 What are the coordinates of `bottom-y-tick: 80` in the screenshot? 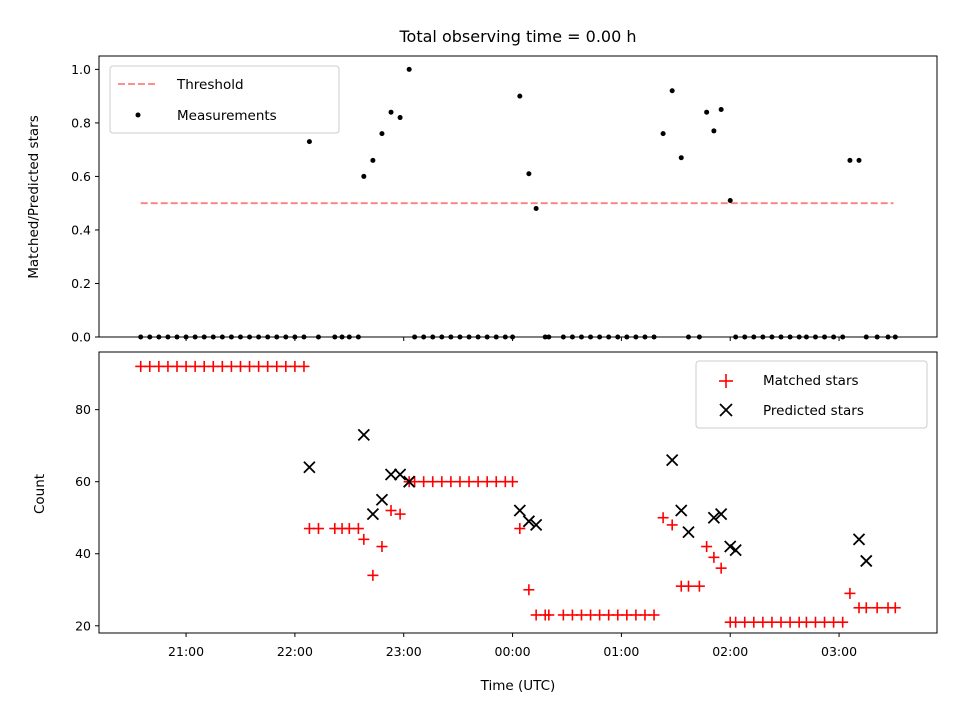 It's located at (87, 409).